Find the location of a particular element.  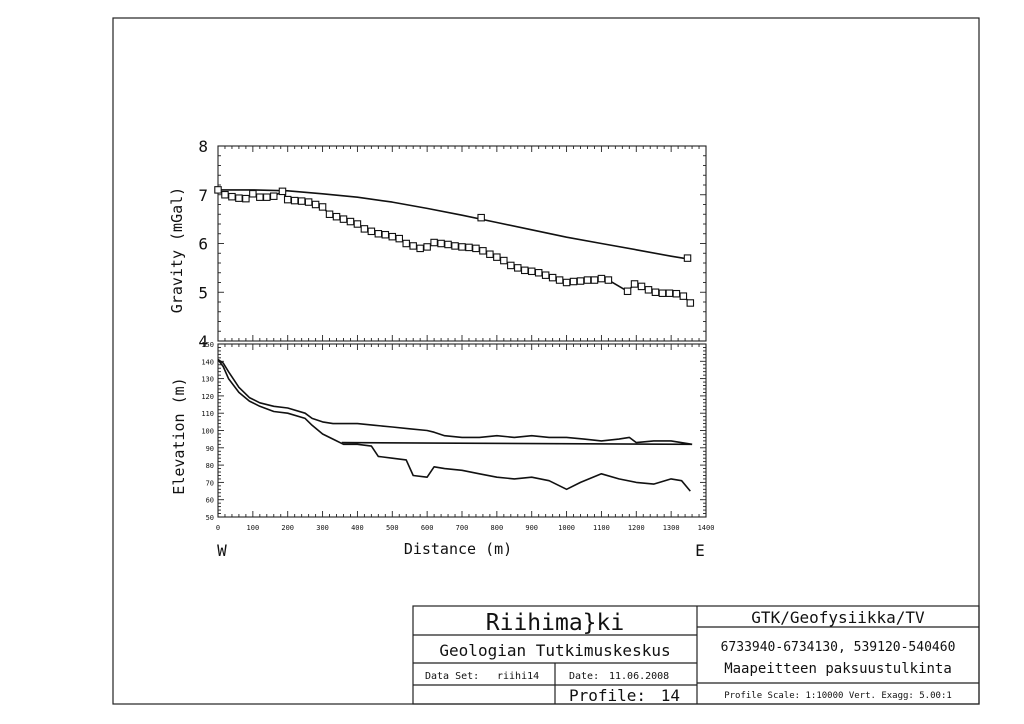

gravity-y-tick-labels: 4 5 6 7 8 is located at coordinates (203, 244).